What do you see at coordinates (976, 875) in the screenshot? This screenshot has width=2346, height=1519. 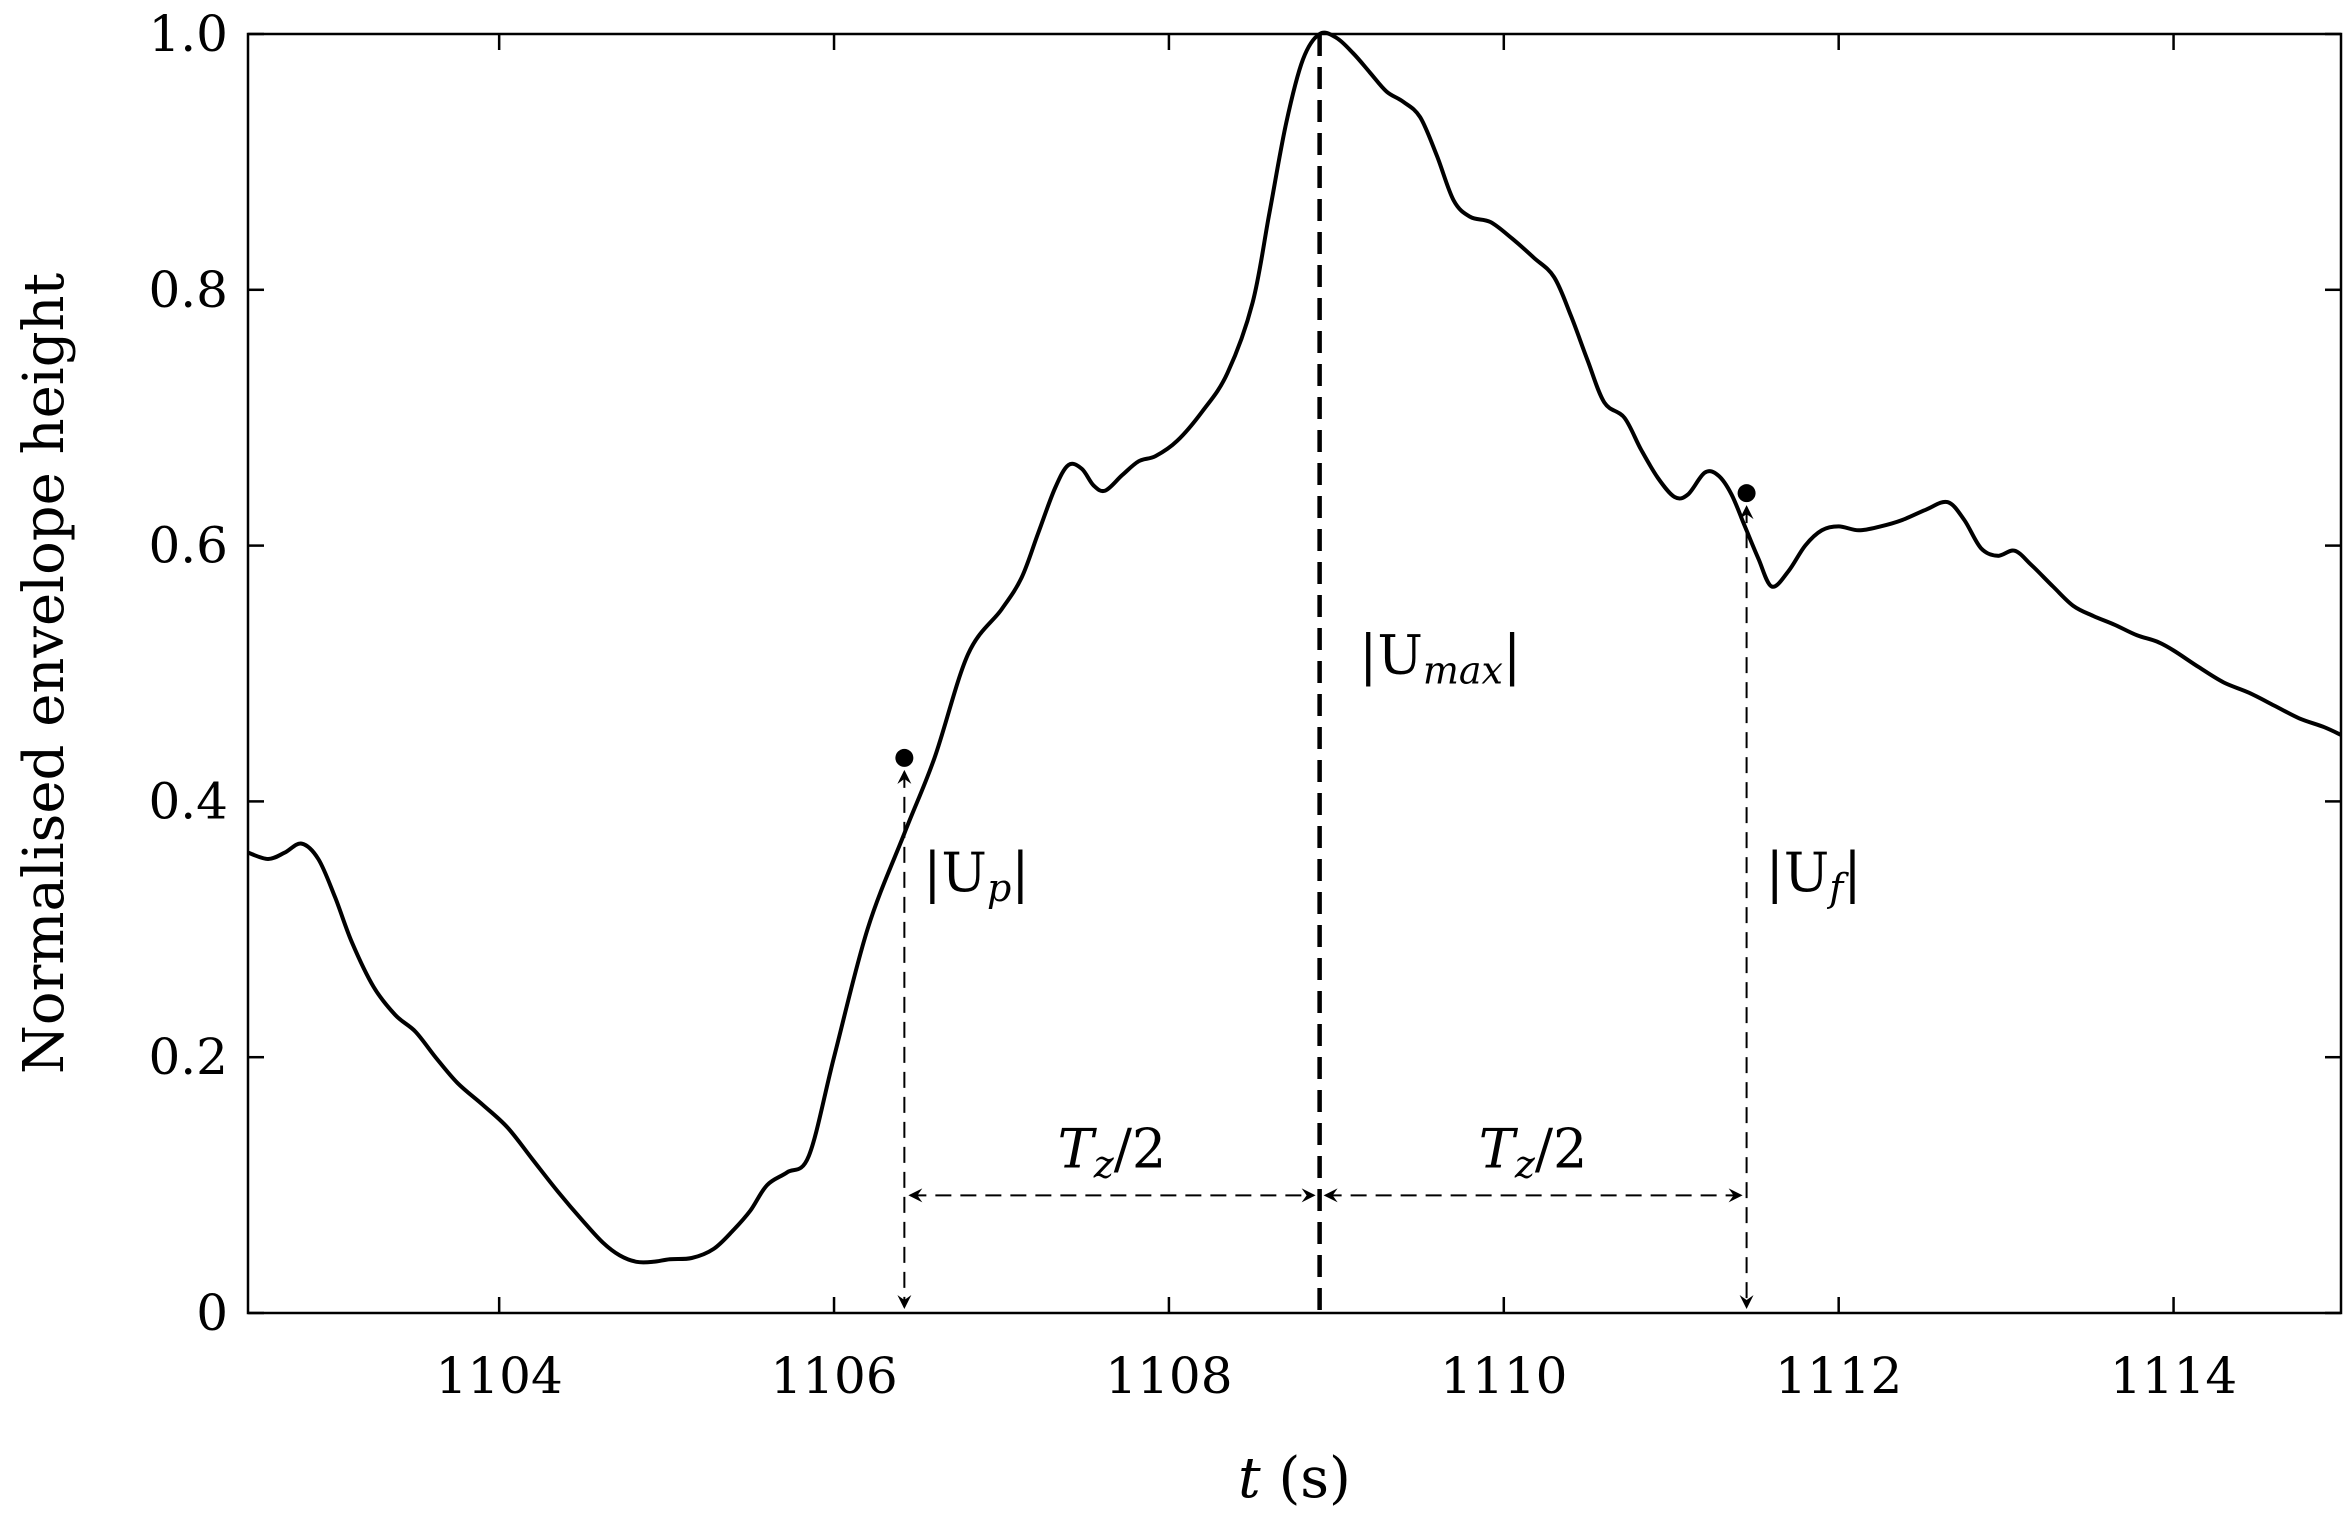 I see `u-p-label: |Up|` at bounding box center [976, 875].